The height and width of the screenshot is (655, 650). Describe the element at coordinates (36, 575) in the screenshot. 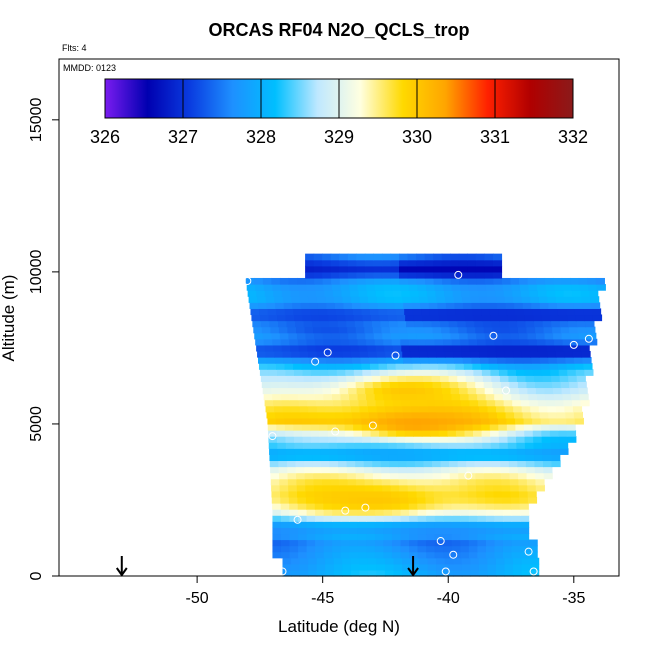

I see `y-tick-label: 0` at that location.